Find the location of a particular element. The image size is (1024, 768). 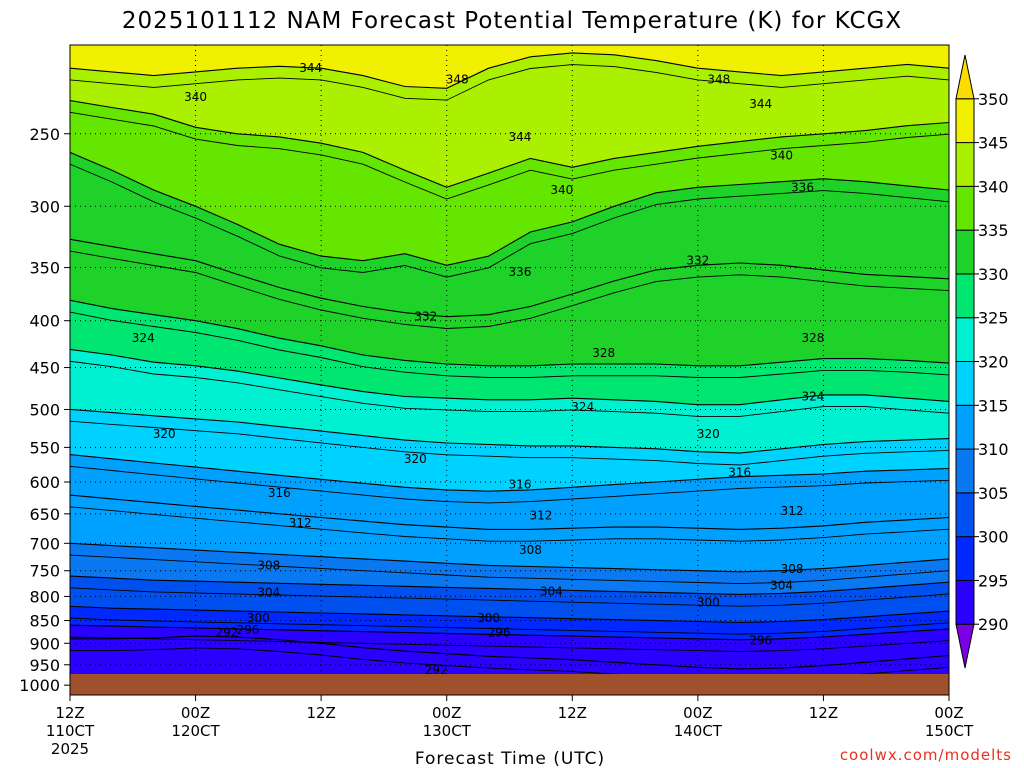

x-tick-year: 2025 is located at coordinates (70, 749).